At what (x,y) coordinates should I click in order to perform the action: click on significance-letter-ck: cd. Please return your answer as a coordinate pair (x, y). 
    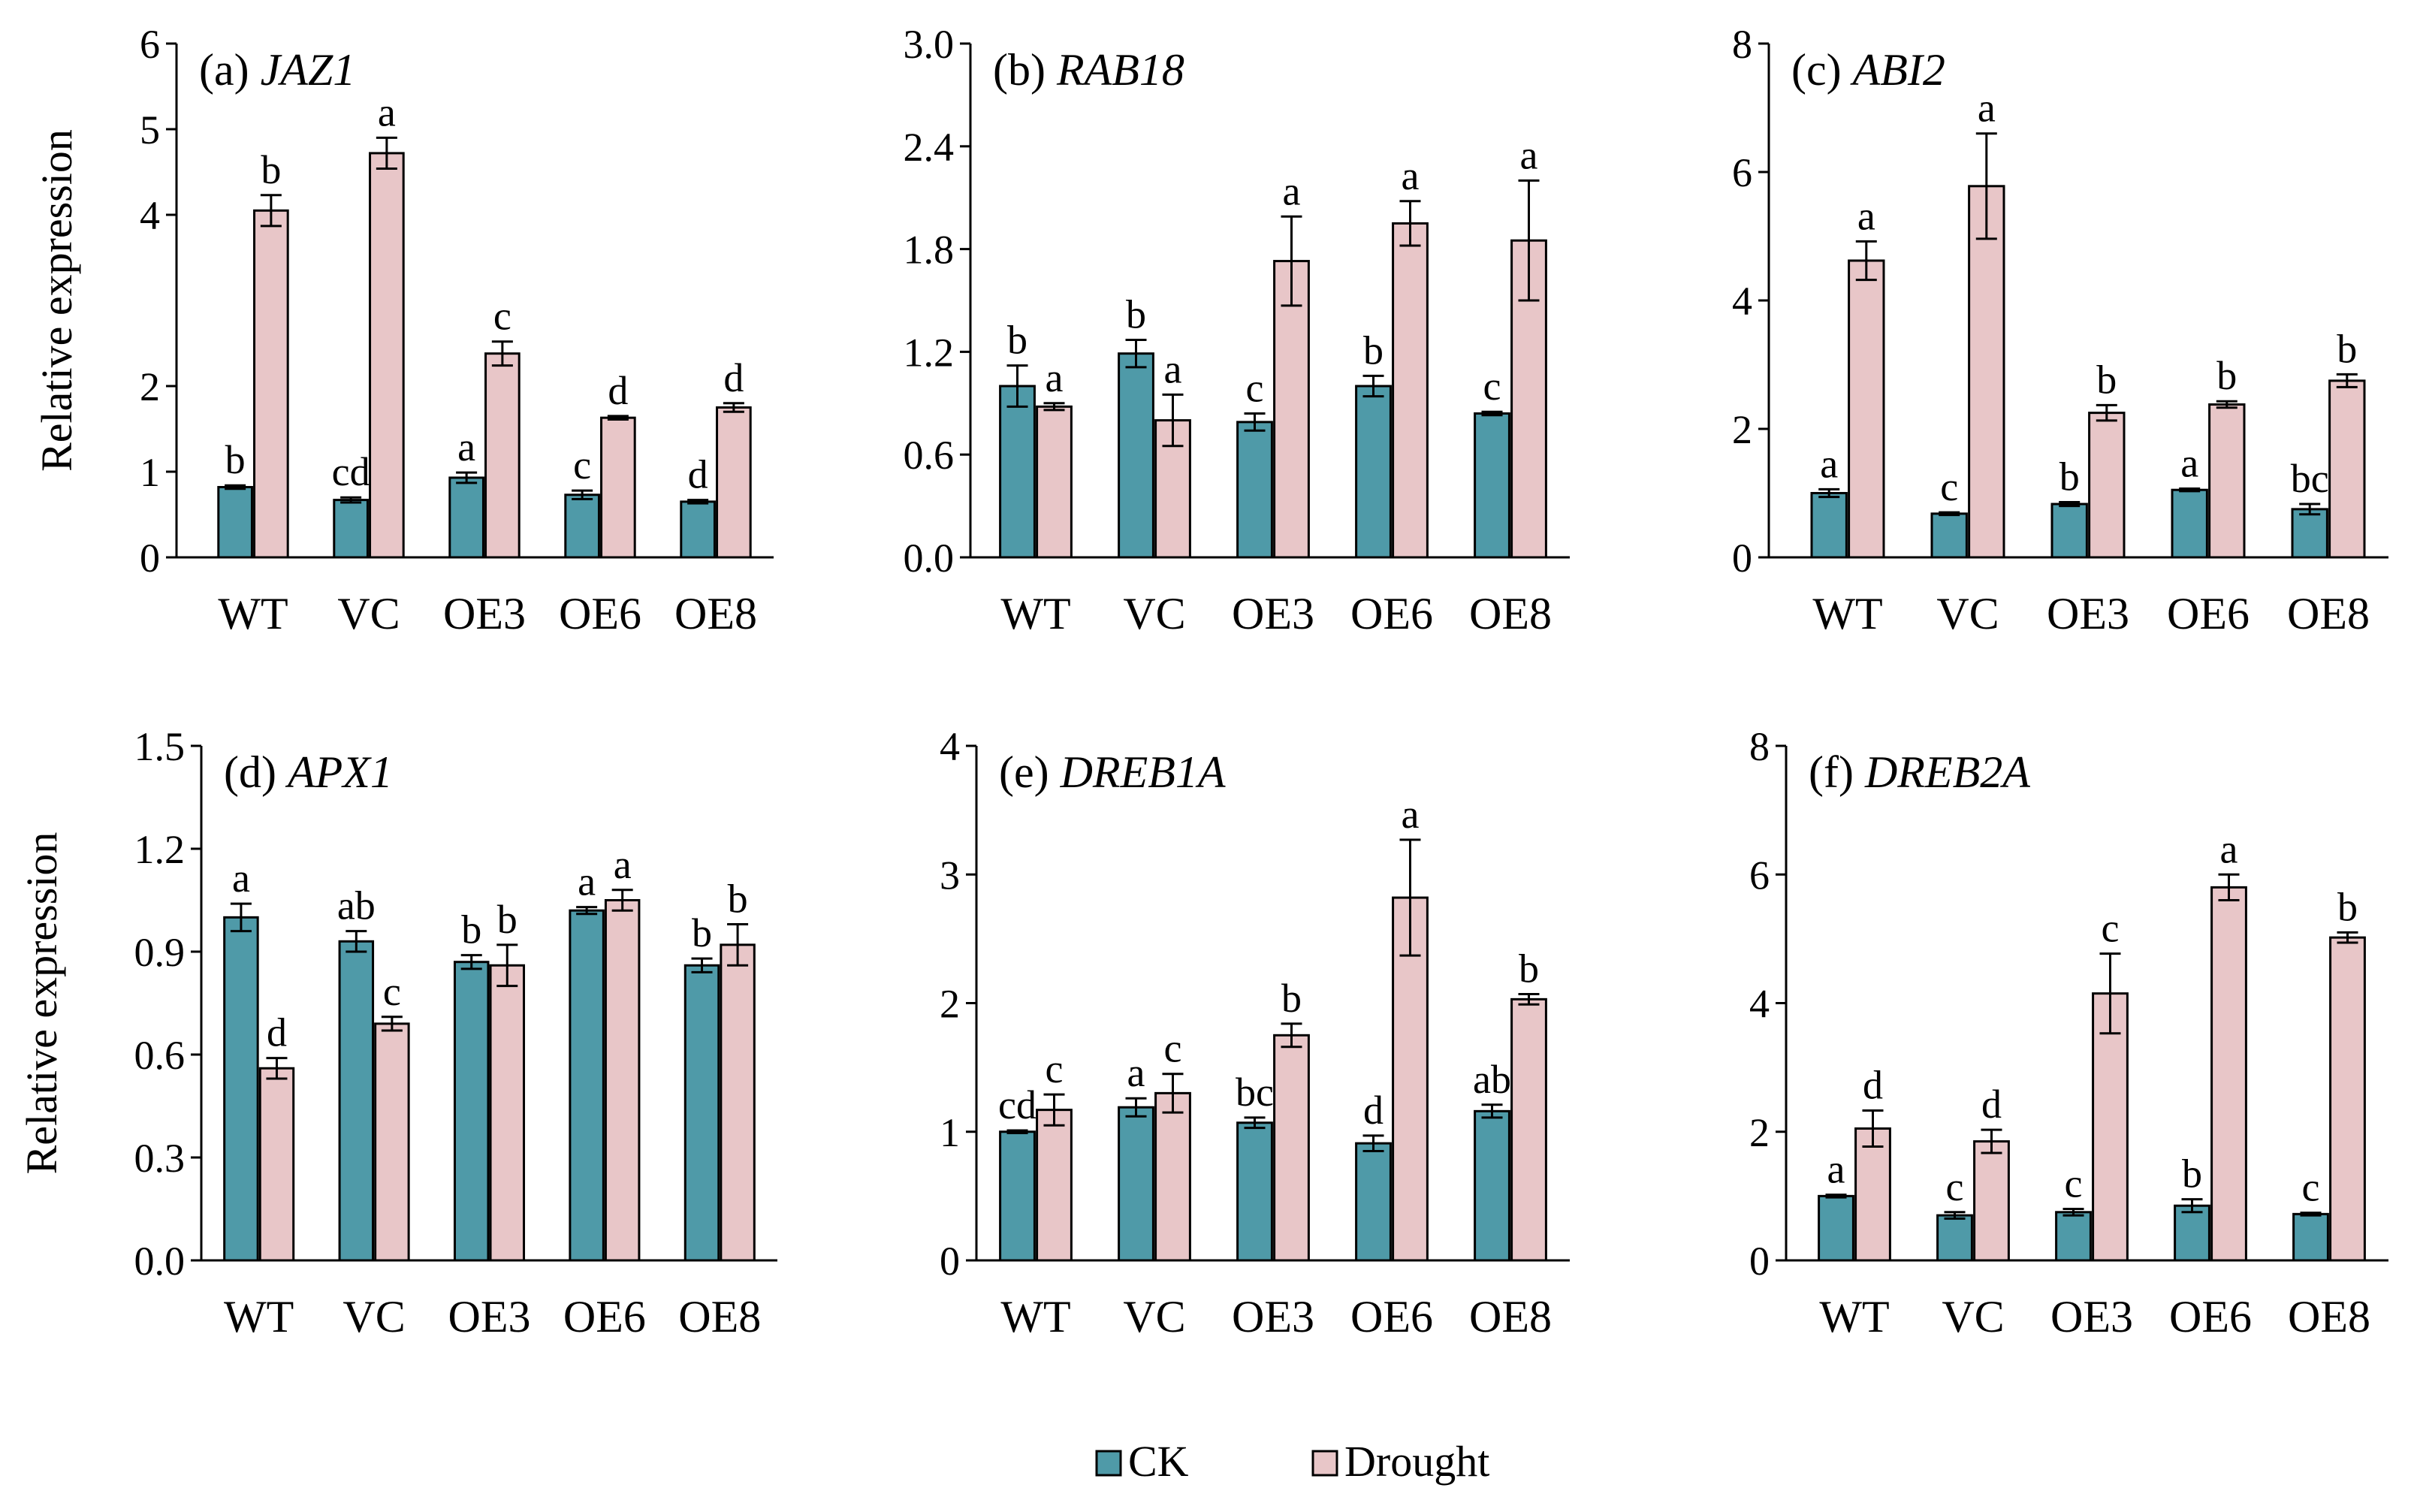
    Looking at the image, I should click on (351, 471).